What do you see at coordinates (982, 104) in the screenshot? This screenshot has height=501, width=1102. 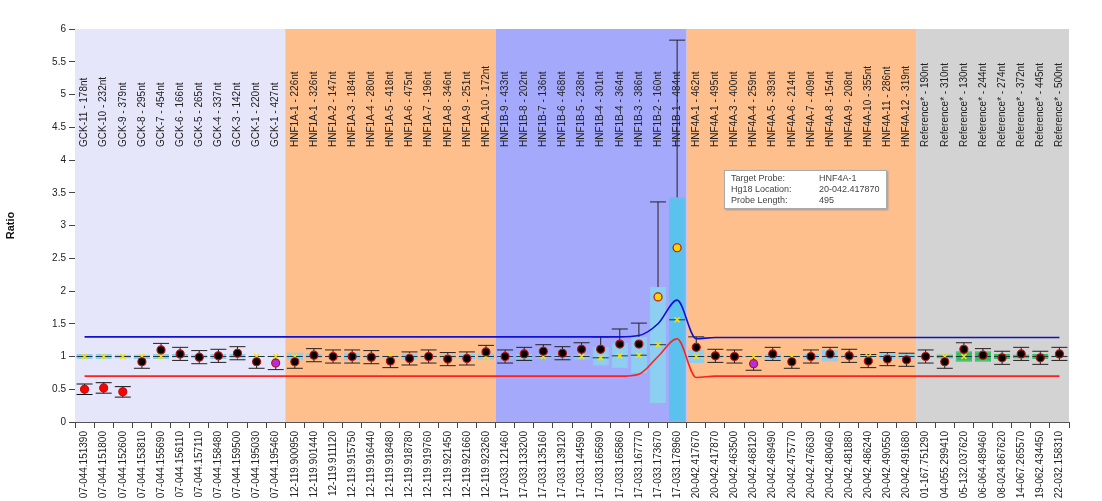 I see `annotation: Reference* - 244nt` at bounding box center [982, 104].